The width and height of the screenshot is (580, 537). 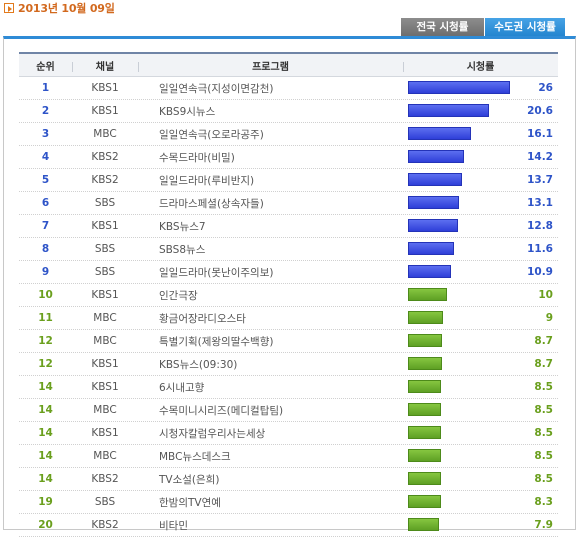 I want to click on rank-cell: 1, so click(x=45, y=88).